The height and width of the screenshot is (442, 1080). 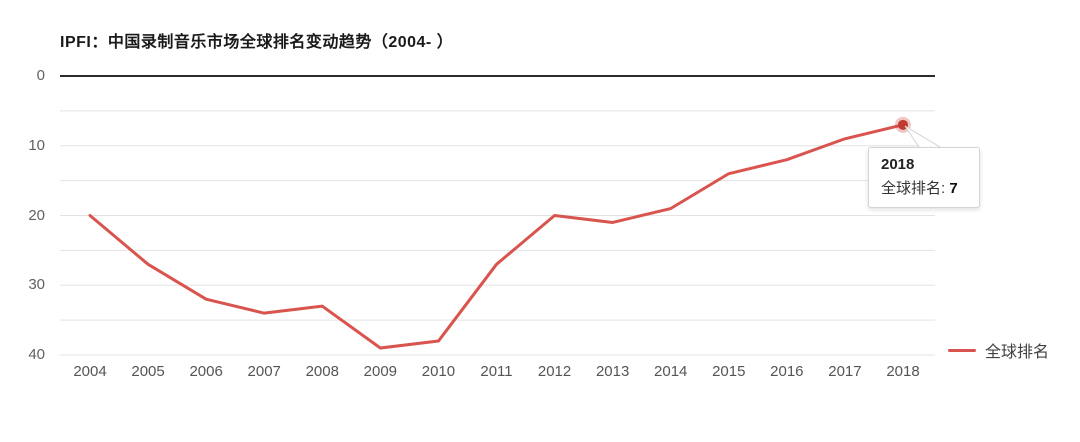 What do you see at coordinates (322, 371) in the screenshot?
I see `x-tick-label: 2008` at bounding box center [322, 371].